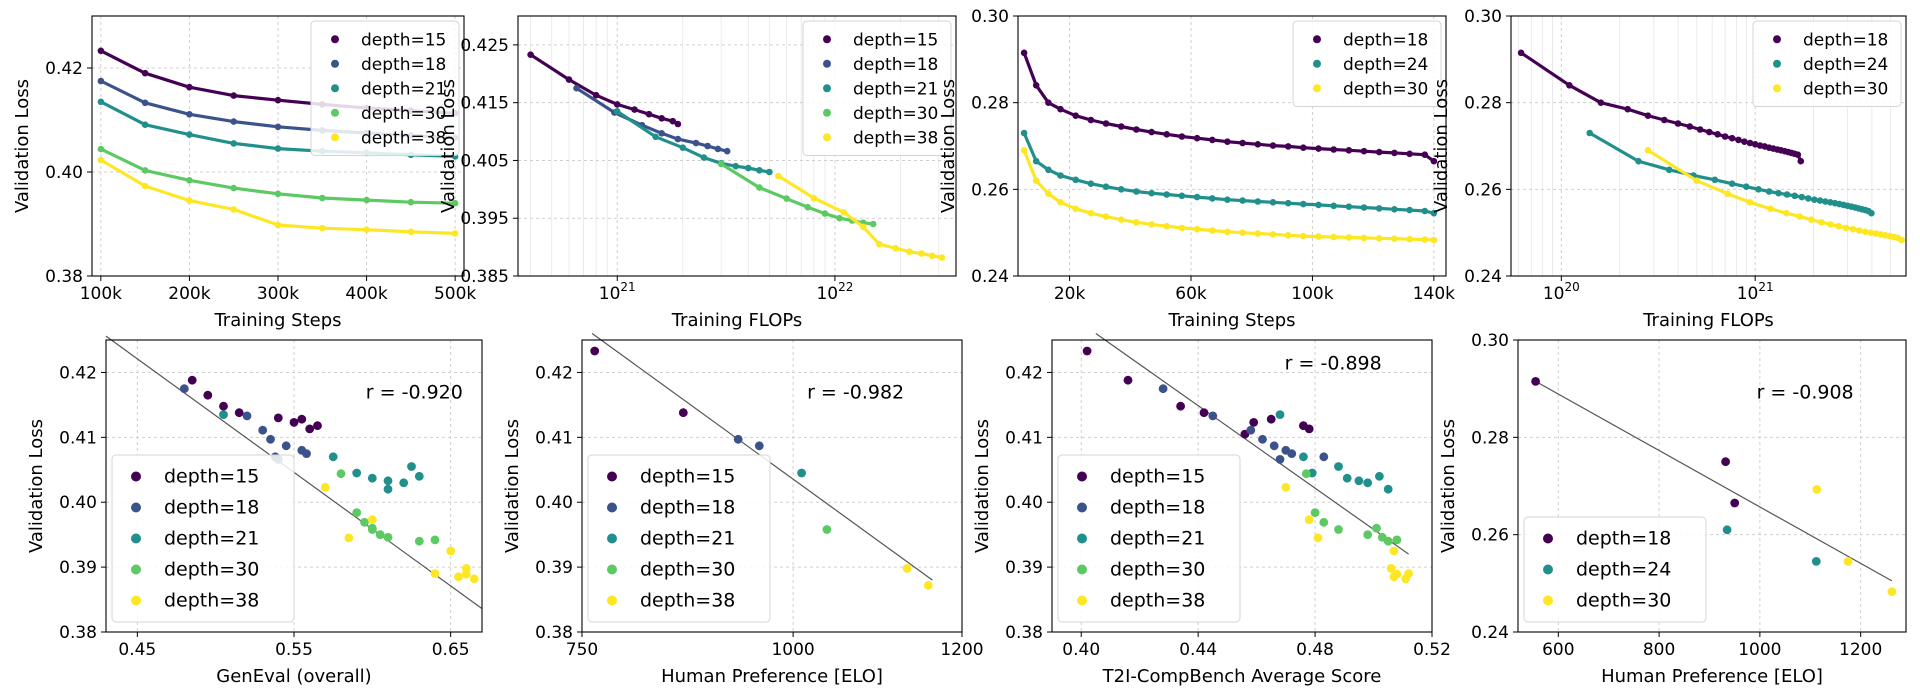 This screenshot has width=1920, height=696. Describe the element at coordinates (1191, 294) in the screenshot. I see `x-tick-label: 60k` at that location.